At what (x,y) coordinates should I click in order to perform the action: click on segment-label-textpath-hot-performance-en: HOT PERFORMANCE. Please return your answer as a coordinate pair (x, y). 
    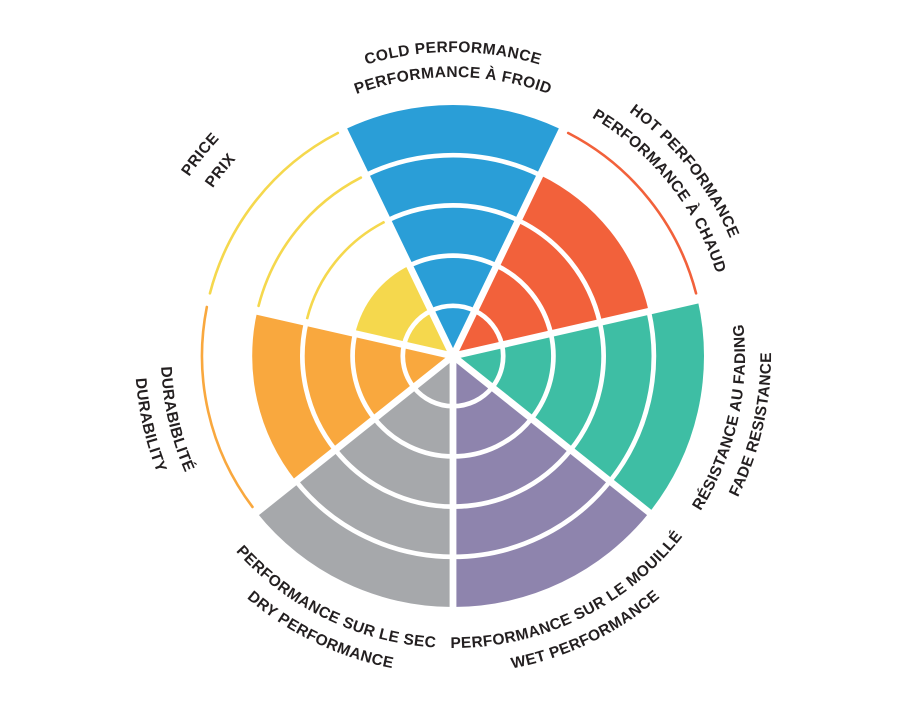
    Looking at the image, I should click on (684, 170).